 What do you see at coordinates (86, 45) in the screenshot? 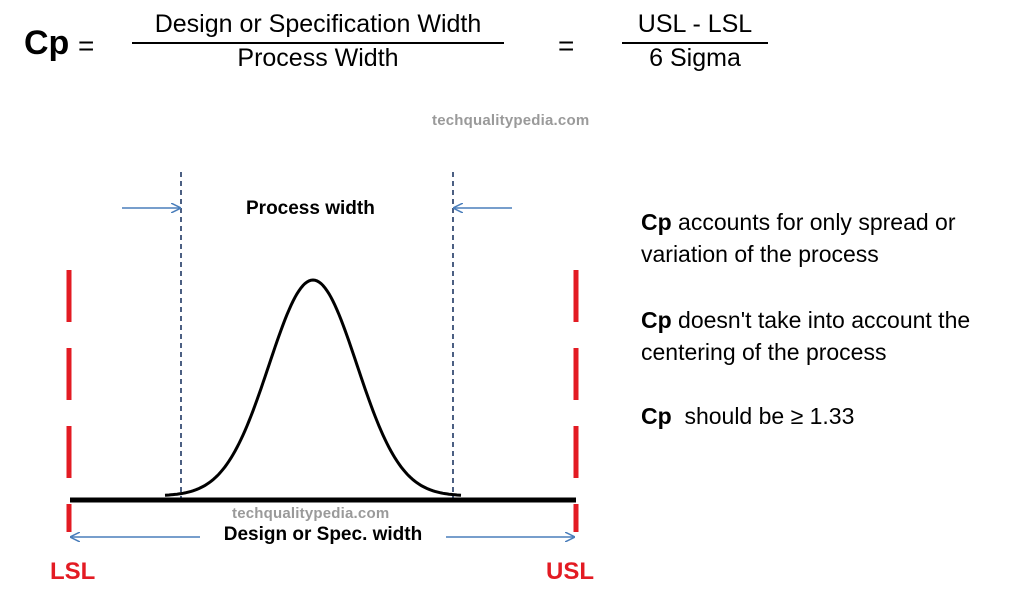
I see `formula-equals-sign: =` at bounding box center [86, 45].